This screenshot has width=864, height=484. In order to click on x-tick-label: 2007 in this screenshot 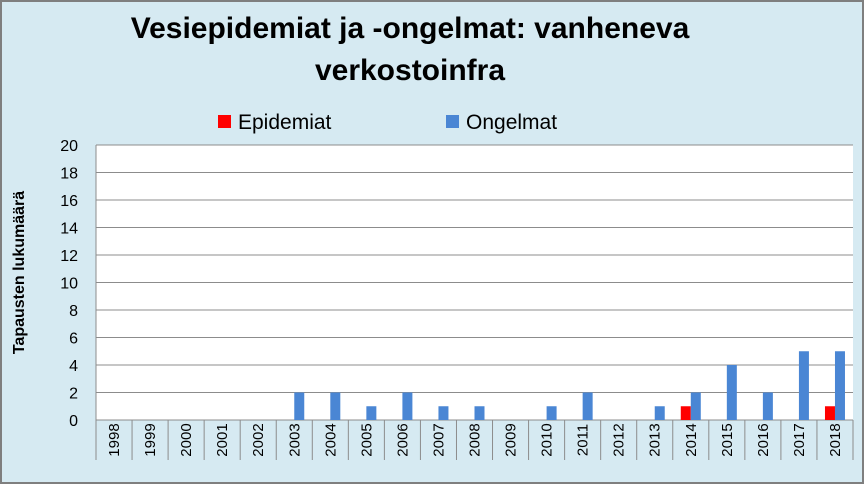, I will do `click(438, 439)`.